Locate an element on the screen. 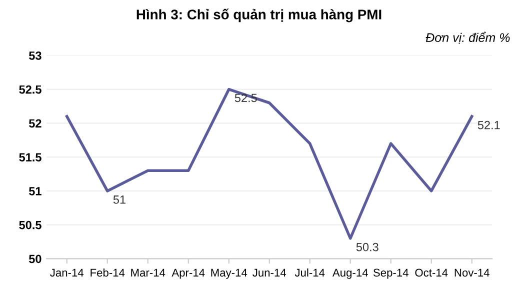 This screenshot has width=518, height=308. x-tick-label: Jun-14 is located at coordinates (269, 272).